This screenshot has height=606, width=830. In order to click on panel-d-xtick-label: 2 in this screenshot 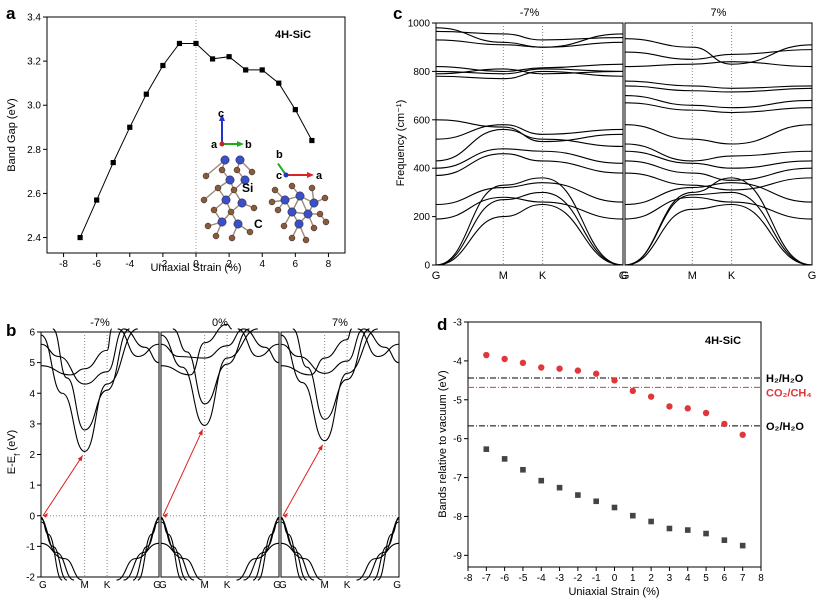, I will do `click(651, 578)`.